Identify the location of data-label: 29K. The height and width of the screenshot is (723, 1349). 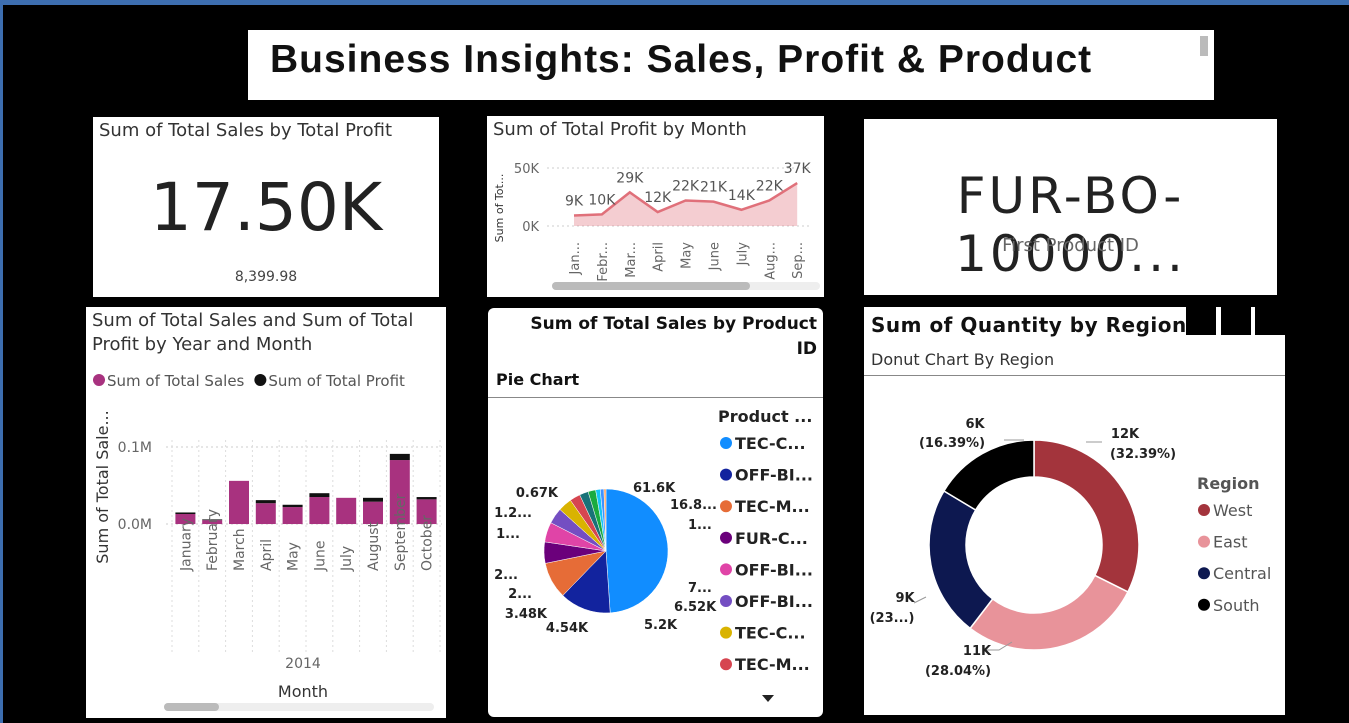
(630, 178).